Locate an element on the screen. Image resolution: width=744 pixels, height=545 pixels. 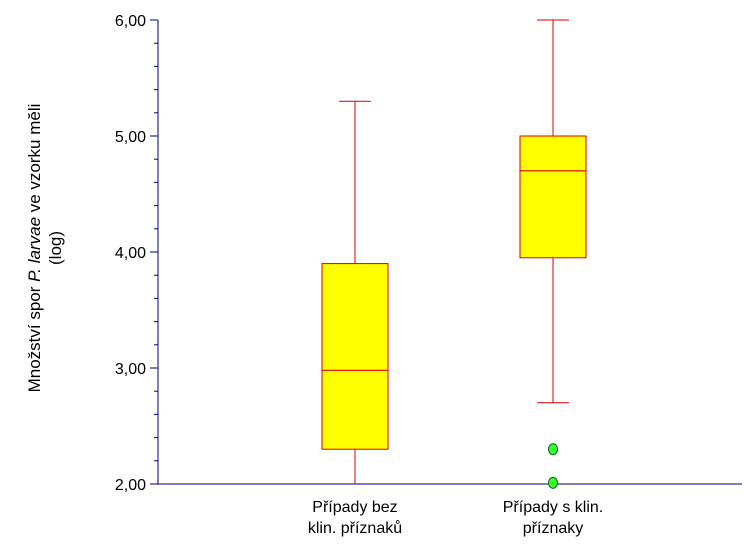
category-label-line: Případy bez is located at coordinates (354, 507).